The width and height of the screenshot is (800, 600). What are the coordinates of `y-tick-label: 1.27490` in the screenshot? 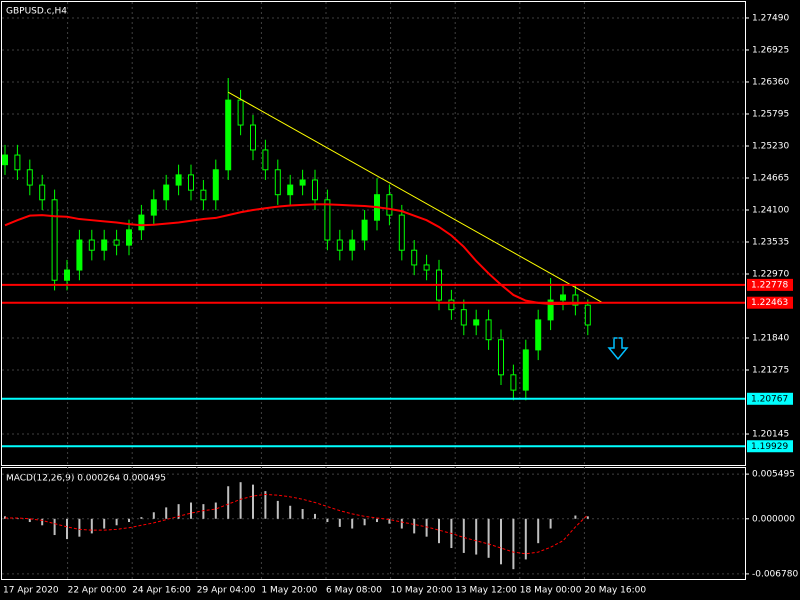 It's located at (770, 18).